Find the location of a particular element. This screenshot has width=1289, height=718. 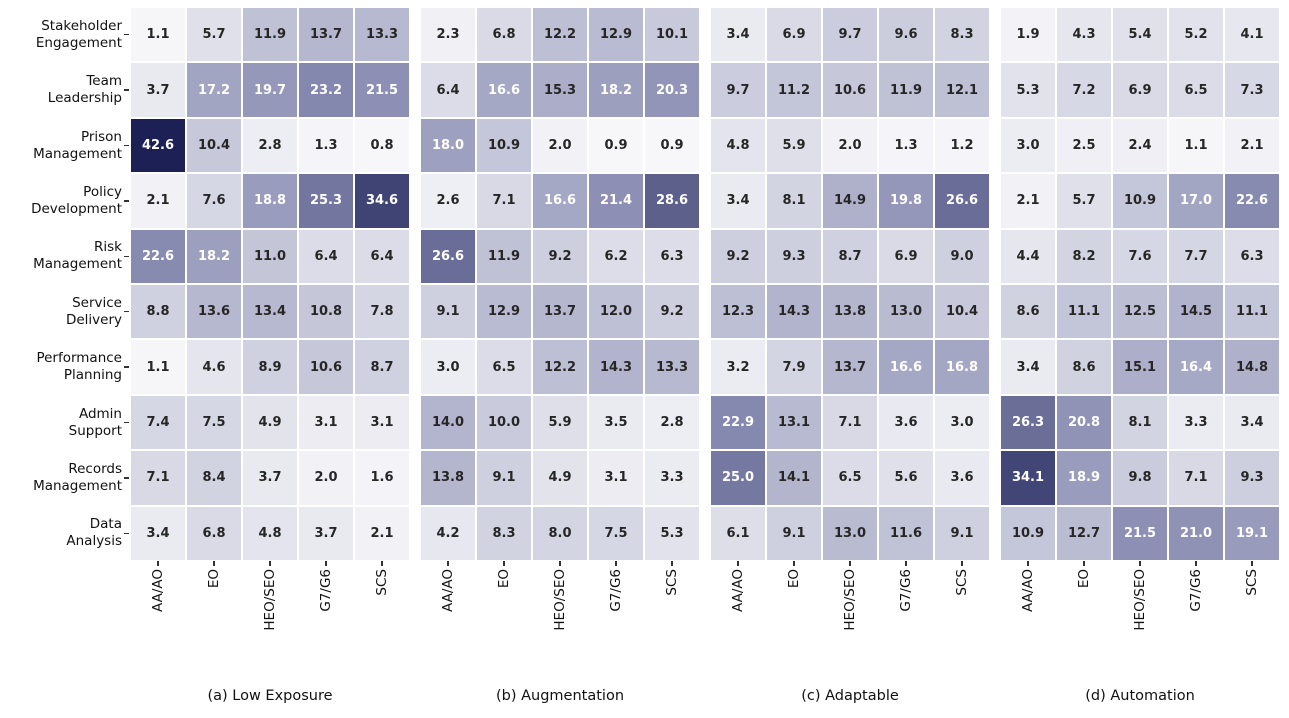

heatmap-cell: 2.8 is located at coordinates (270, 145).